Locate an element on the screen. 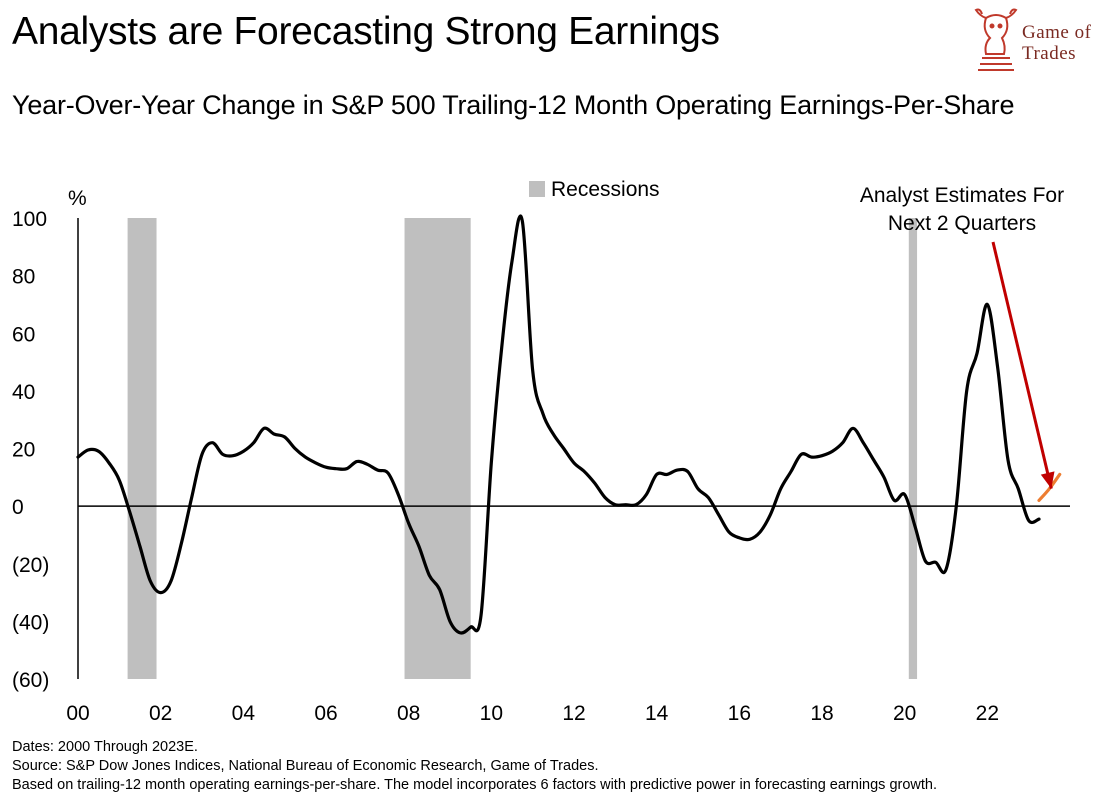  footnote-dates: Dates: 2000 Through 2023E. is located at coordinates (105, 747).